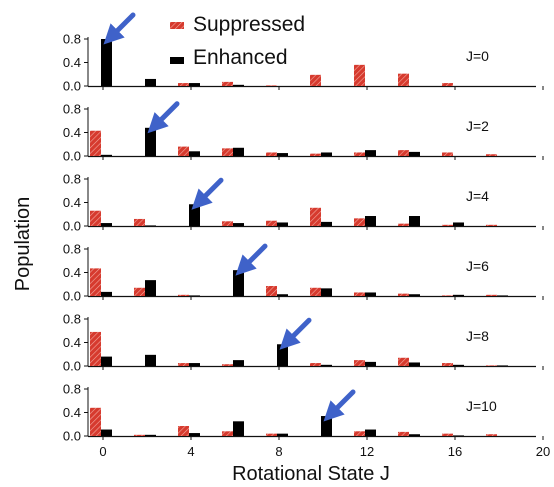 The height and width of the screenshot is (487, 554). What do you see at coordinates (237, 24) in the screenshot?
I see `legend-item-suppressed: Suppressed` at bounding box center [237, 24].